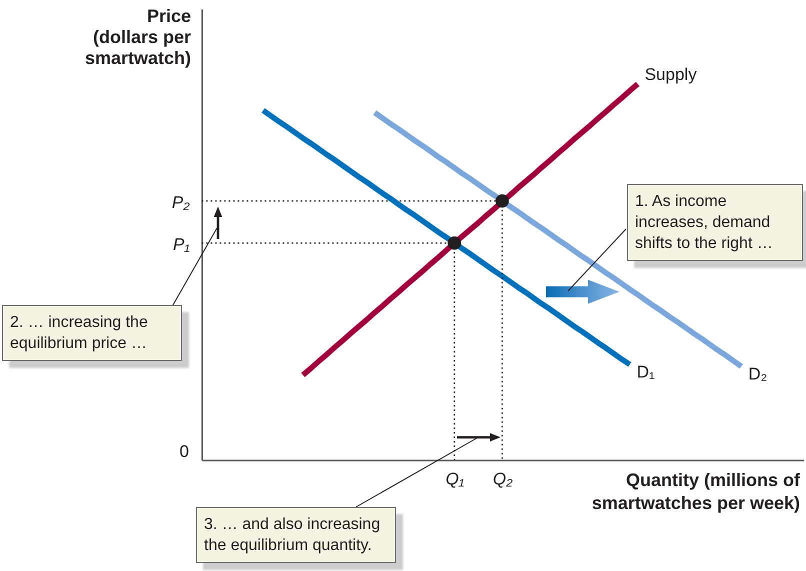  Describe the element at coordinates (137, 37) in the screenshot. I see `y-axis-title: Price (dollars per smartwatch)` at that location.